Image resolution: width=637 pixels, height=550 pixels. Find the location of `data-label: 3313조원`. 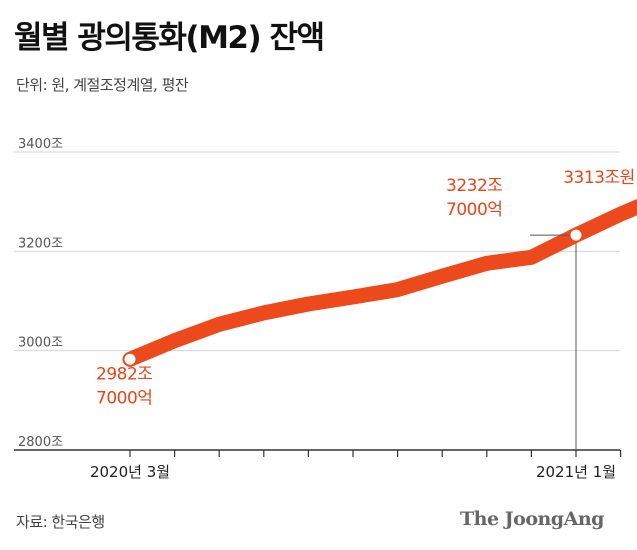

data-label: 3313조원 is located at coordinates (599, 178).